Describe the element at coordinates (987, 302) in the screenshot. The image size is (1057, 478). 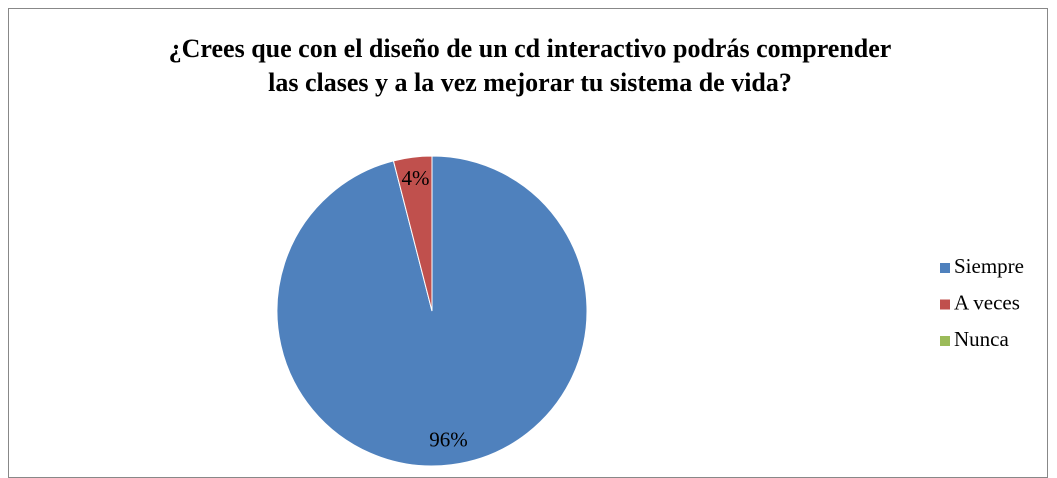
I see `legend-label: A veces` at that location.